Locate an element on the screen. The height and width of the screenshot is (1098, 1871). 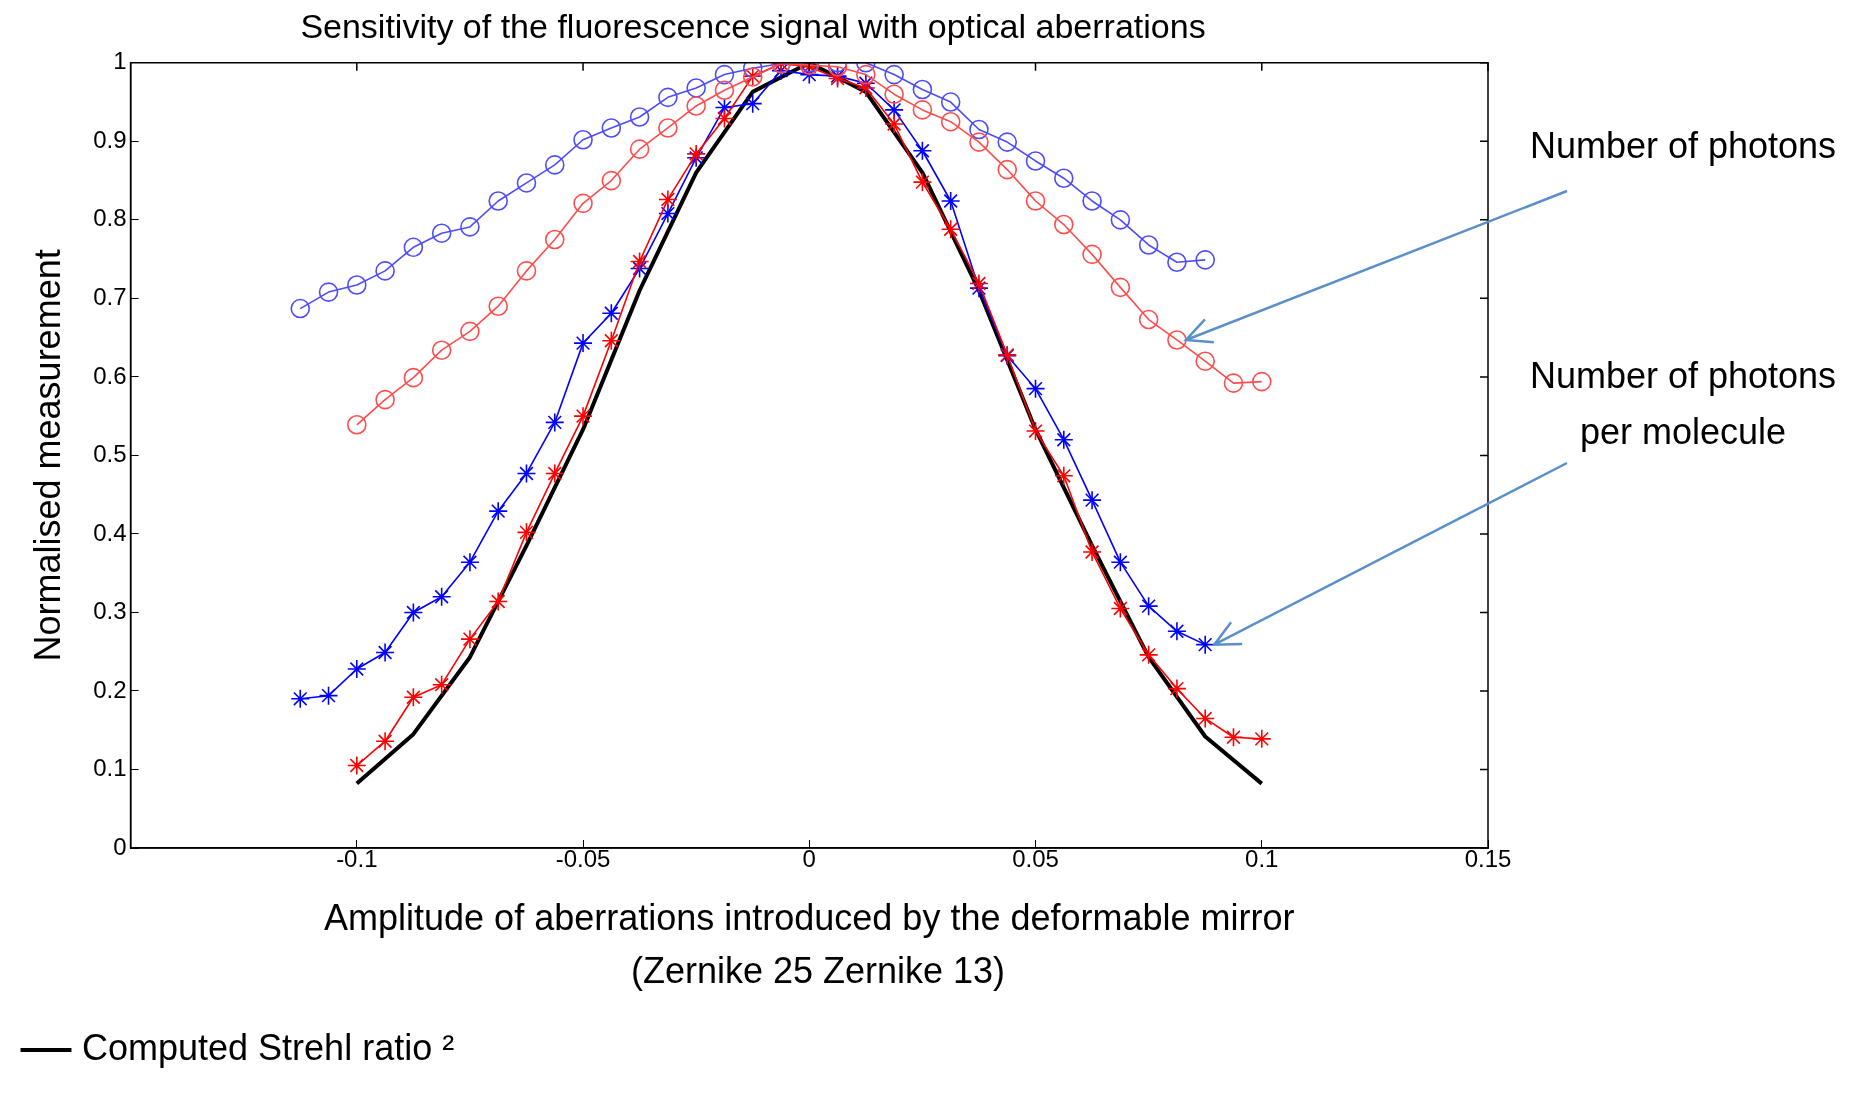
y-axis-title: Normalised measurement is located at coordinates (47, 455).